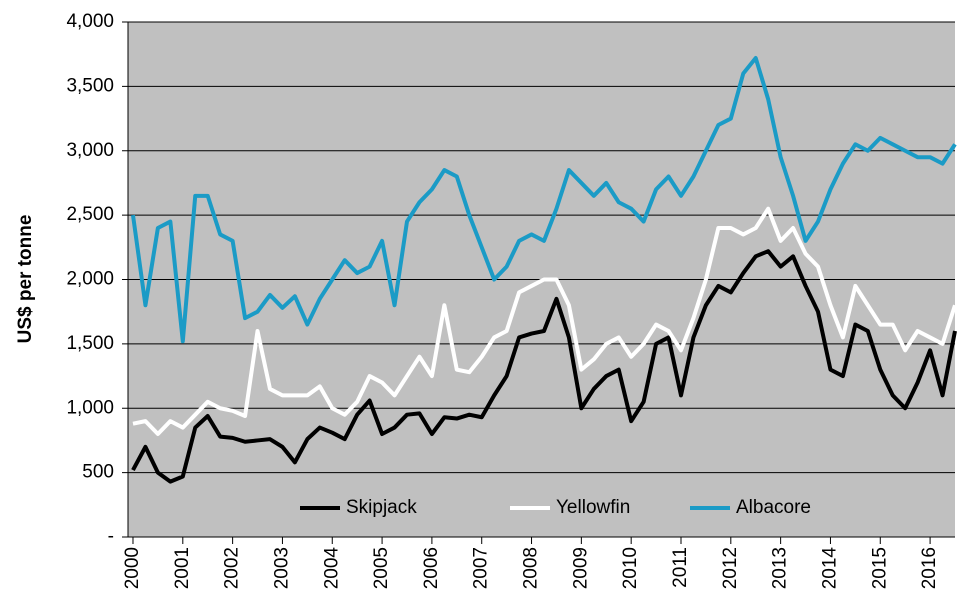 Image resolution: width=957 pixels, height=598 pixels. I want to click on x-tick-label: 2009, so click(580, 568).